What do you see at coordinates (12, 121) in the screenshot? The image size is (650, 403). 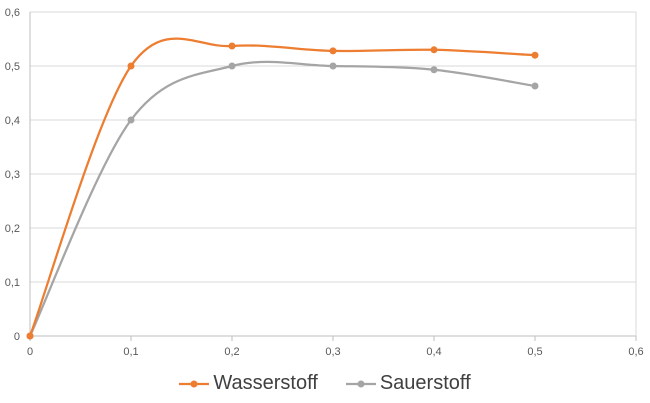 I see `y-tick-label: 0,4` at bounding box center [12, 121].